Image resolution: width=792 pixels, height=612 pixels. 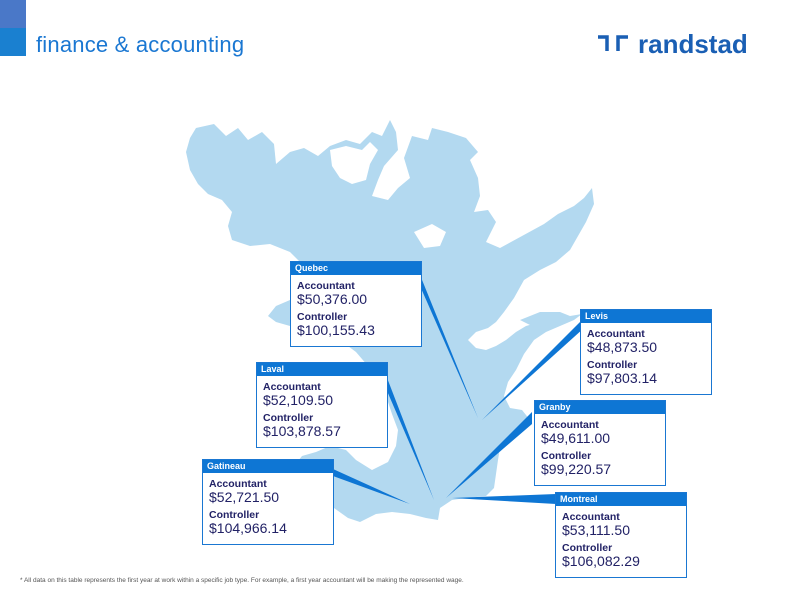 What do you see at coordinates (489, 455) in the screenshot?
I see `callout-pointer-granby` at bounding box center [489, 455].